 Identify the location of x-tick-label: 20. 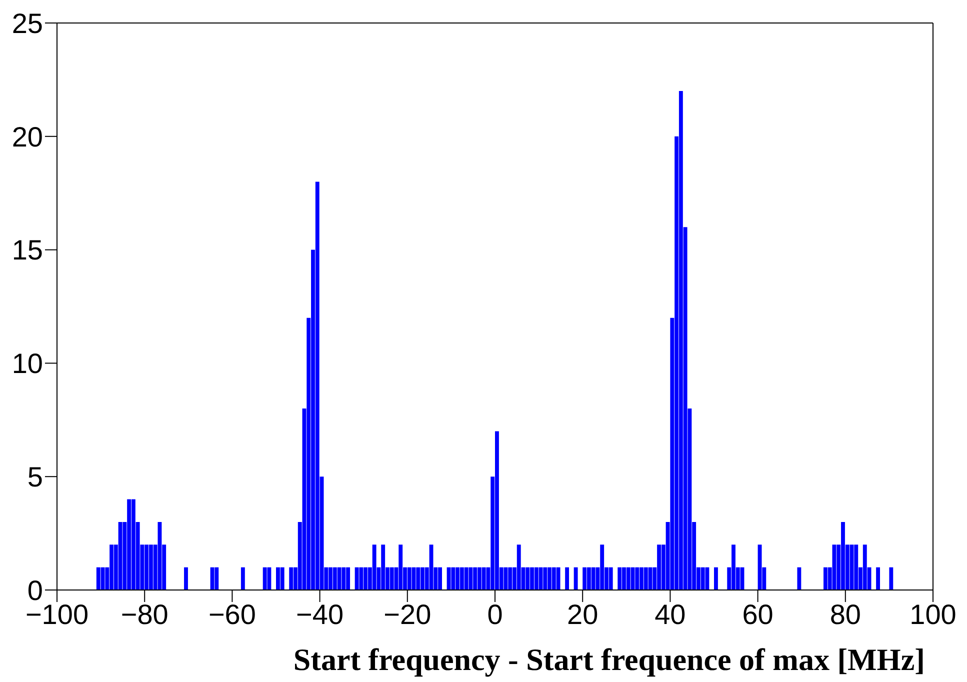
(582, 614).